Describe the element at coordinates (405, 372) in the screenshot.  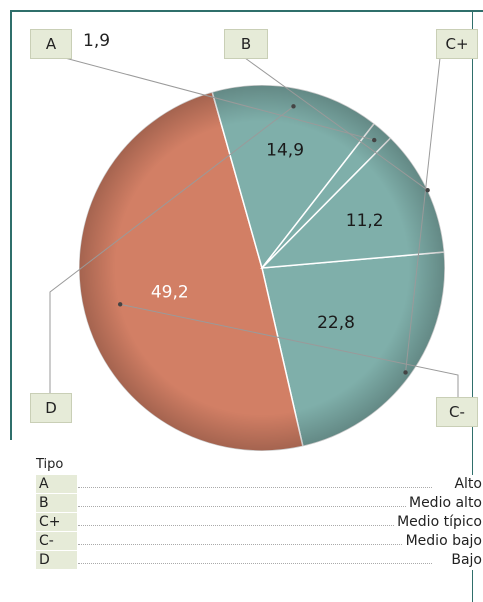
I see `leader-dot-c+` at that location.